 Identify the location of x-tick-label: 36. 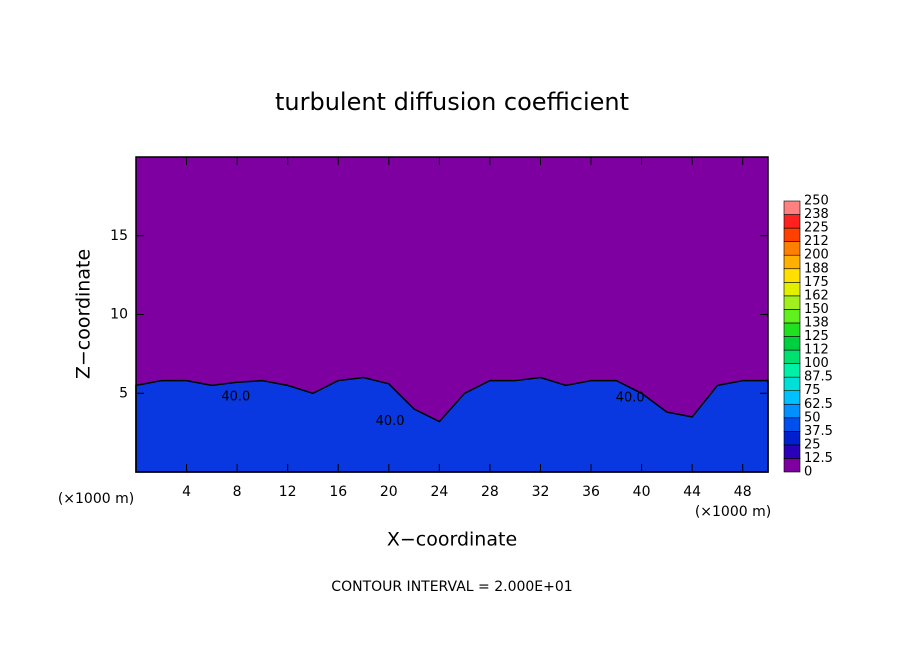
(591, 492).